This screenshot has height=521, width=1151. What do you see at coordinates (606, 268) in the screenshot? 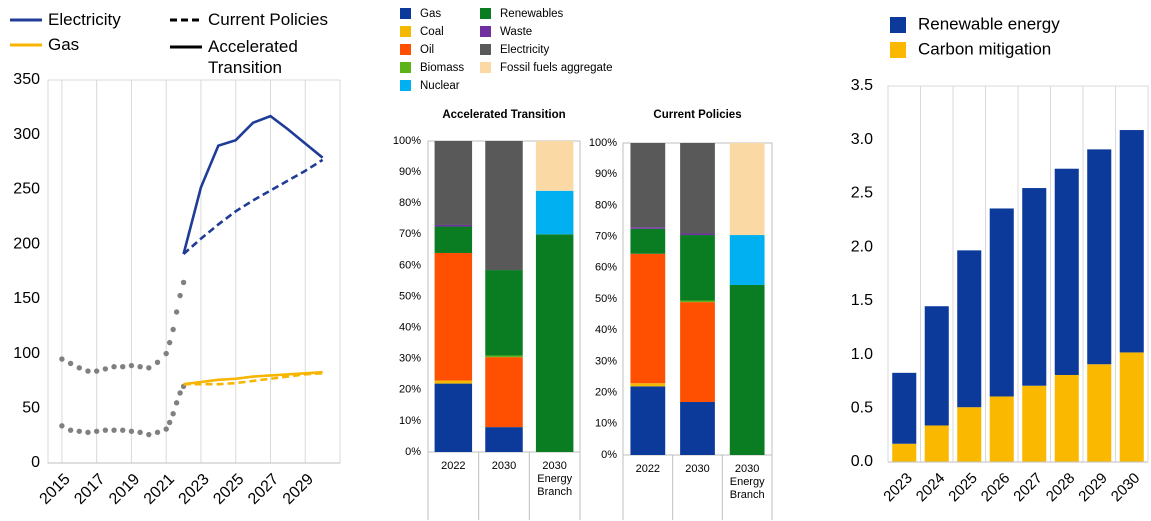
I see `y-tick-label: 60%` at bounding box center [606, 268].